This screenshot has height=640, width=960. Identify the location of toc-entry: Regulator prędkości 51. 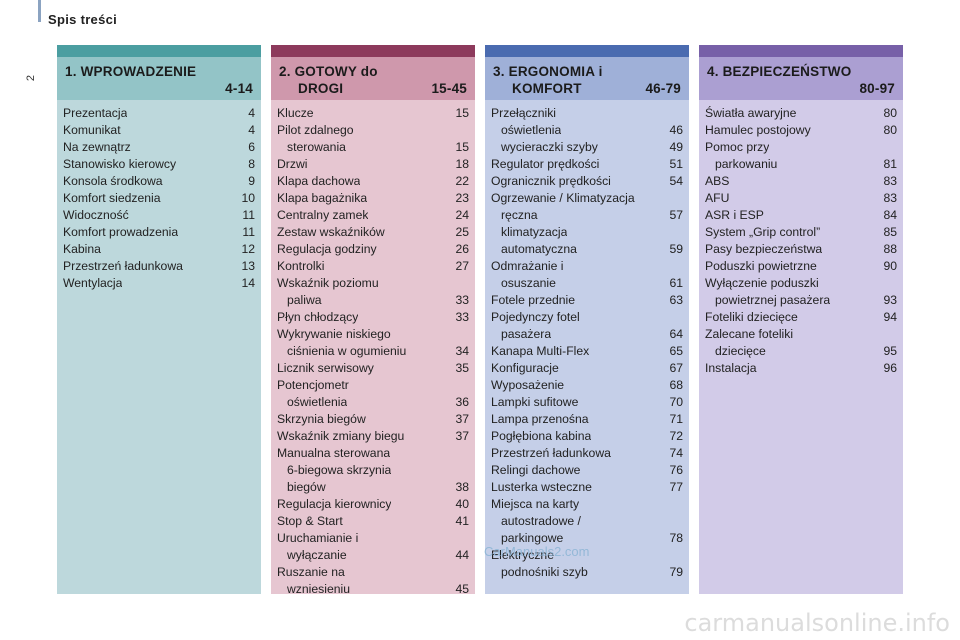
(587, 164).